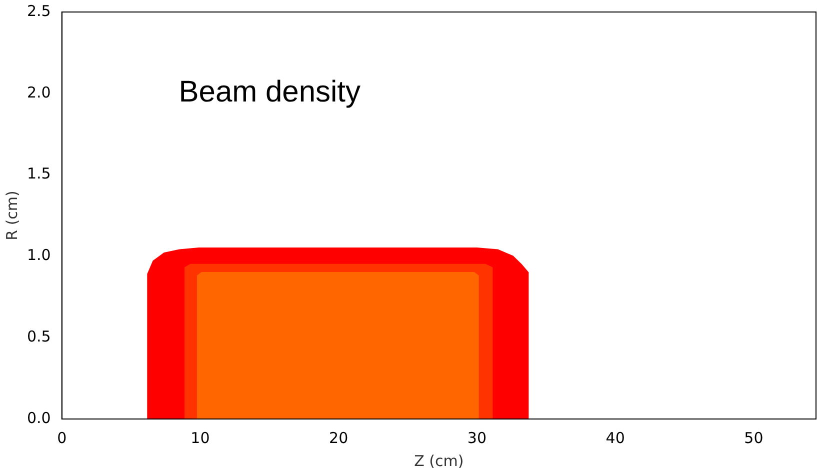  Describe the element at coordinates (38, 417) in the screenshot. I see `y-tick-label: 0.0` at that location.